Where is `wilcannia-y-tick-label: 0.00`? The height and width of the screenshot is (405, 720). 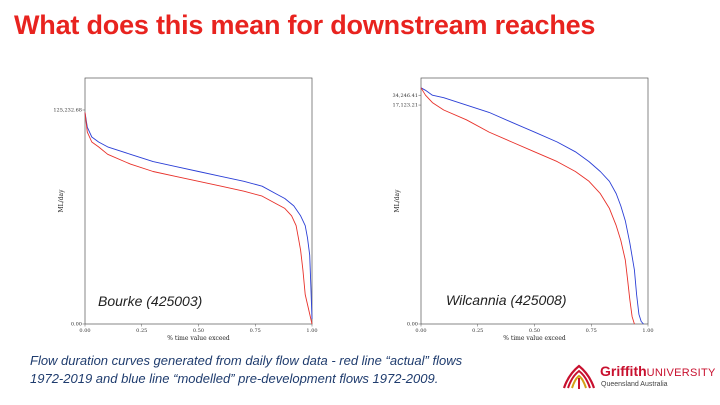 wilcannia-y-tick-label: 0.00 is located at coordinates (412, 325).